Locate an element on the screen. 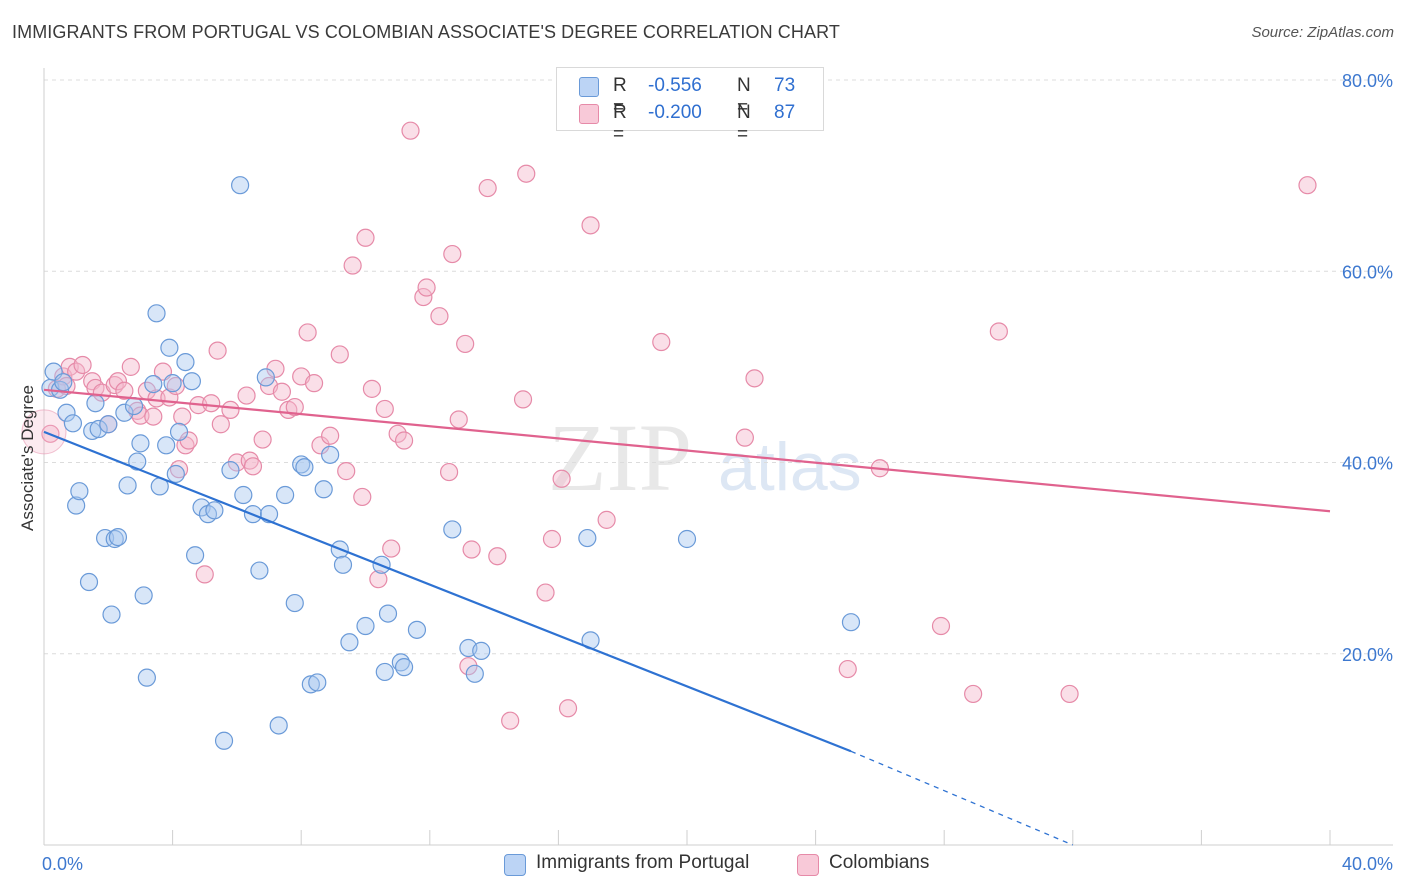  legend-r-value: -0.556 is located at coordinates (675, 85).